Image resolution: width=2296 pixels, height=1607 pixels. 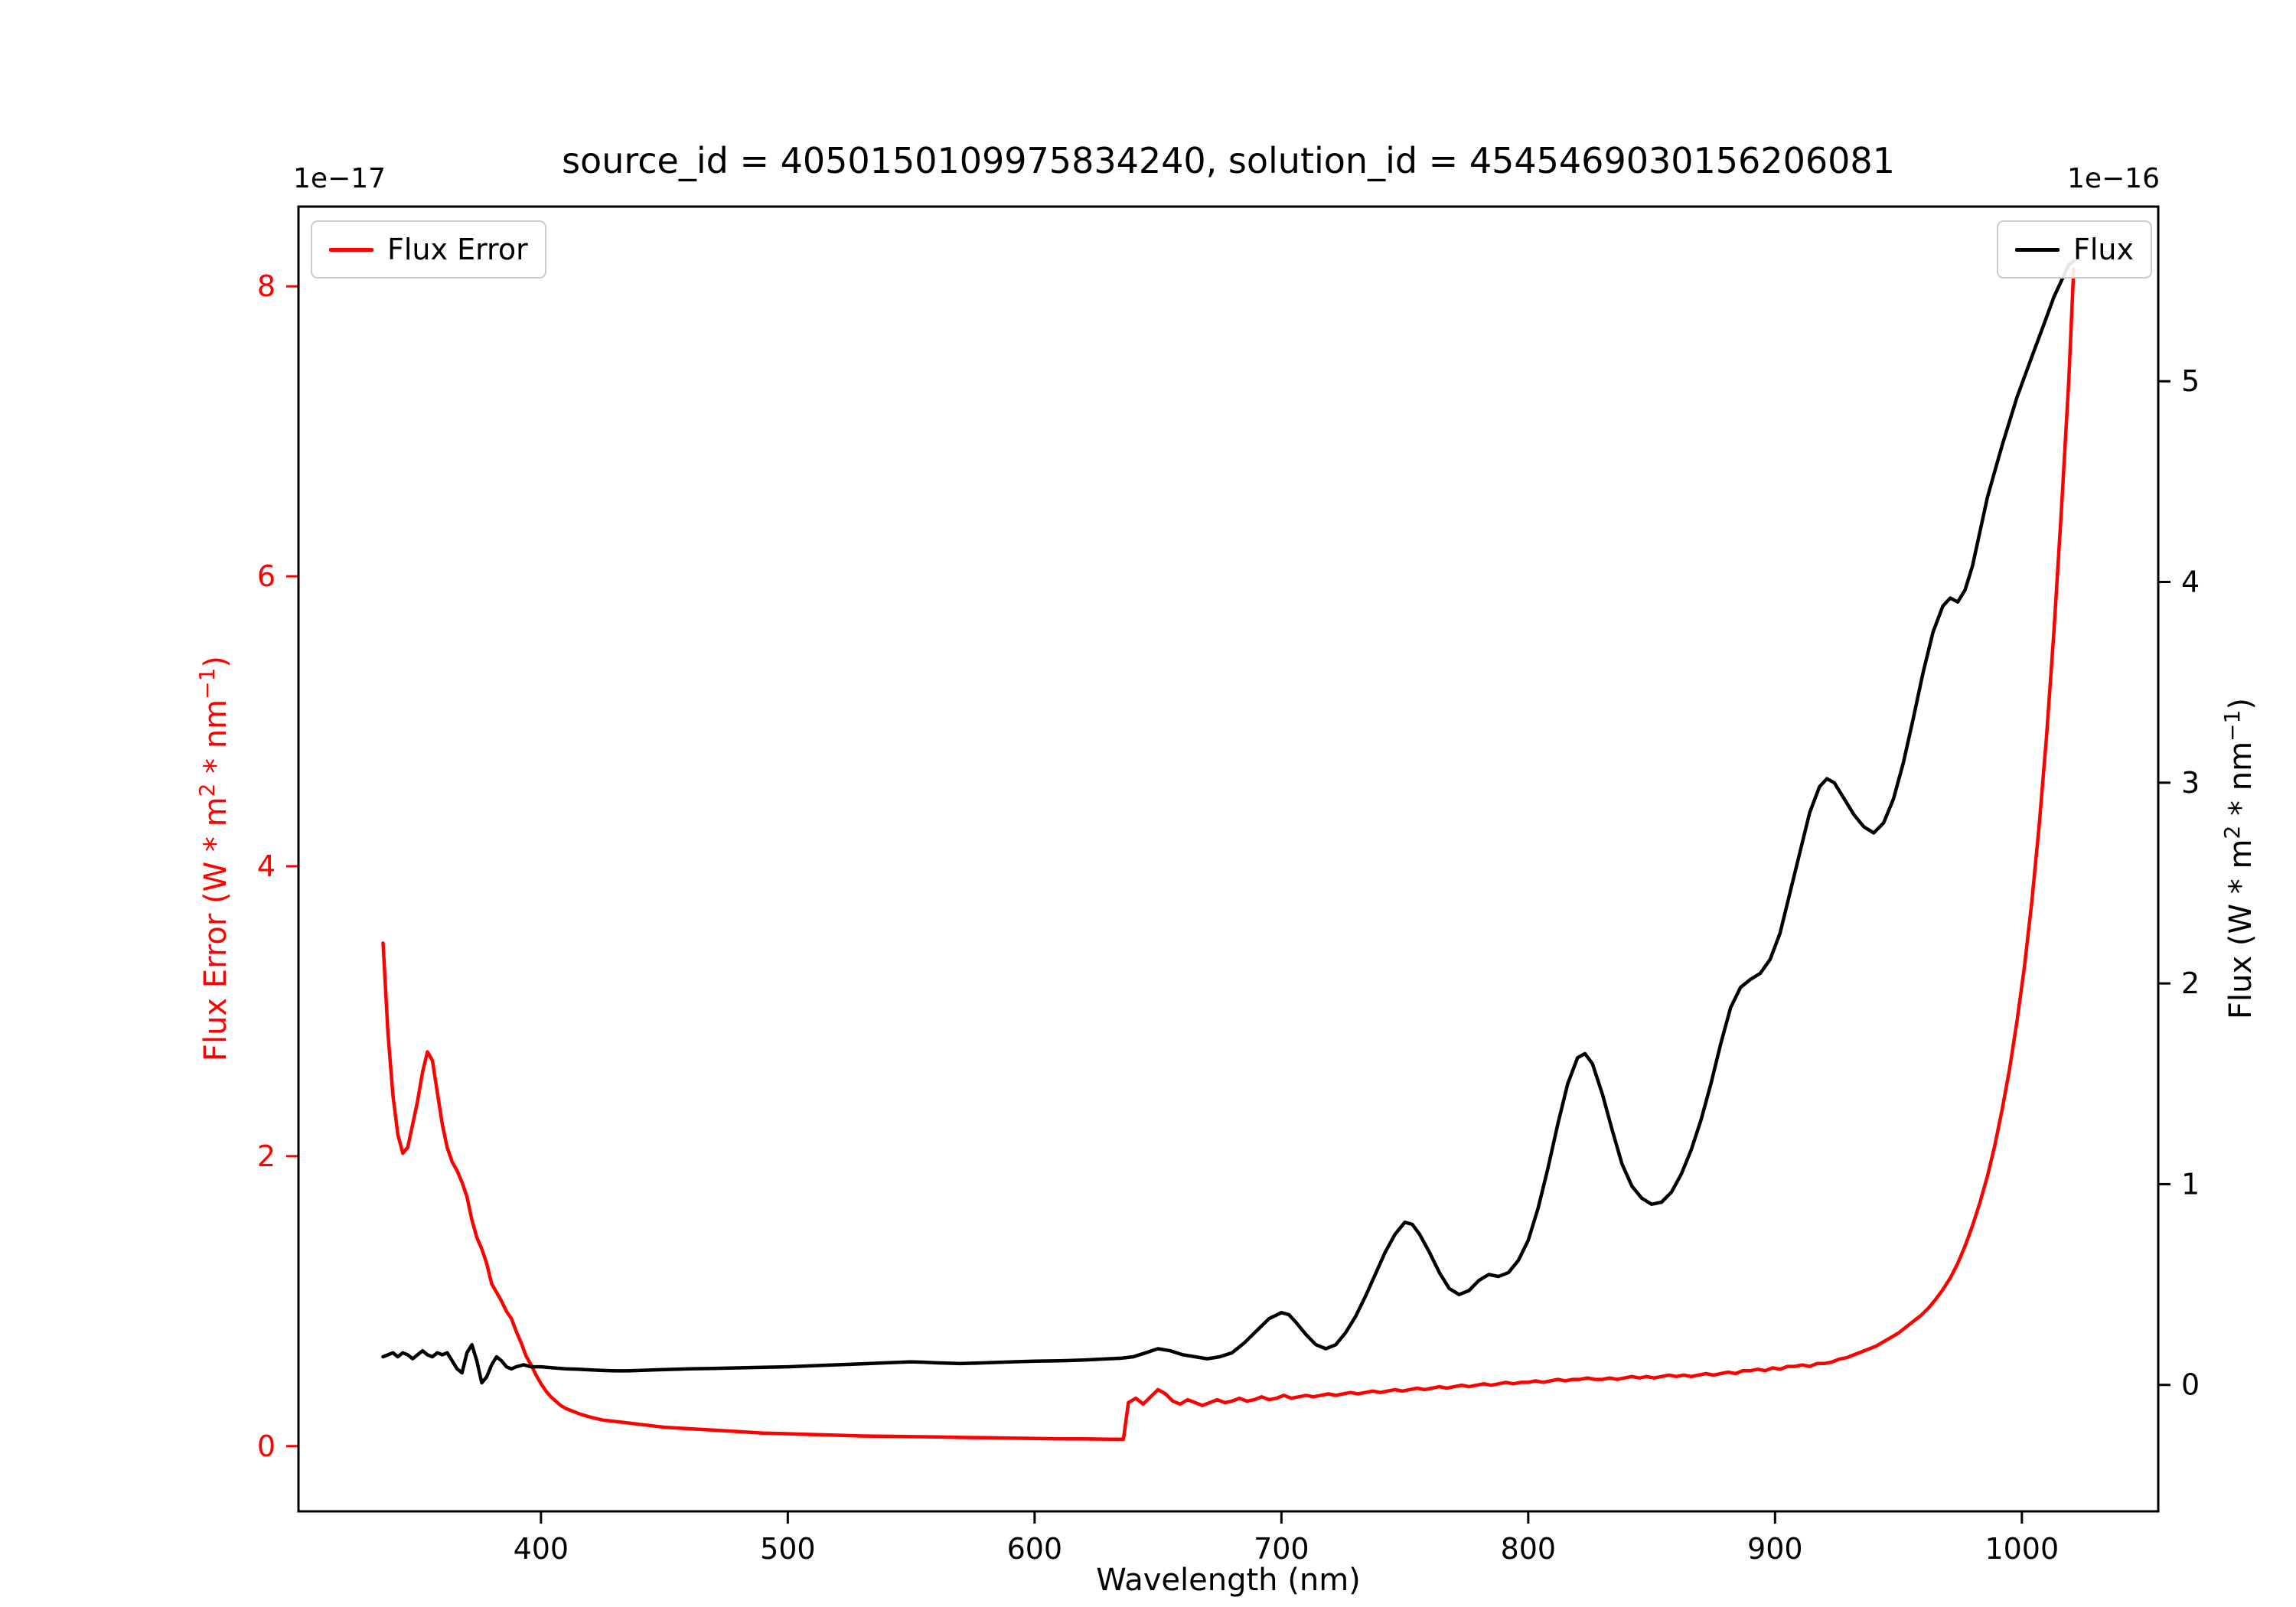 I want to click on right-axis-label-sup-2: 2, so click(x=2232, y=832).